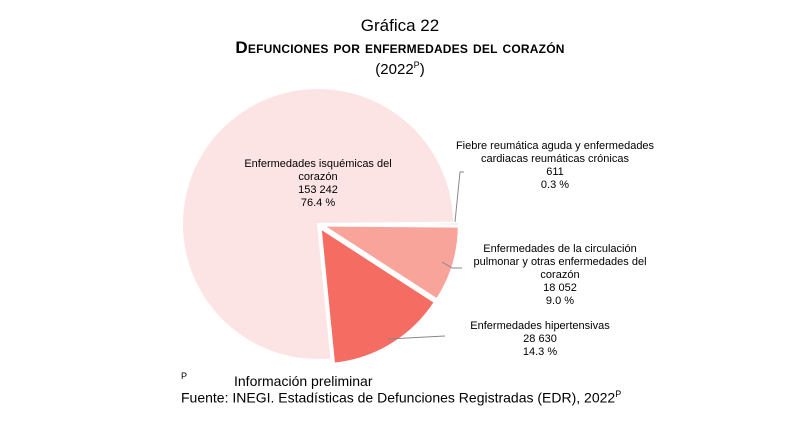 This screenshot has height=424, width=800. I want to click on slice-circulacion, so click(389, 262).